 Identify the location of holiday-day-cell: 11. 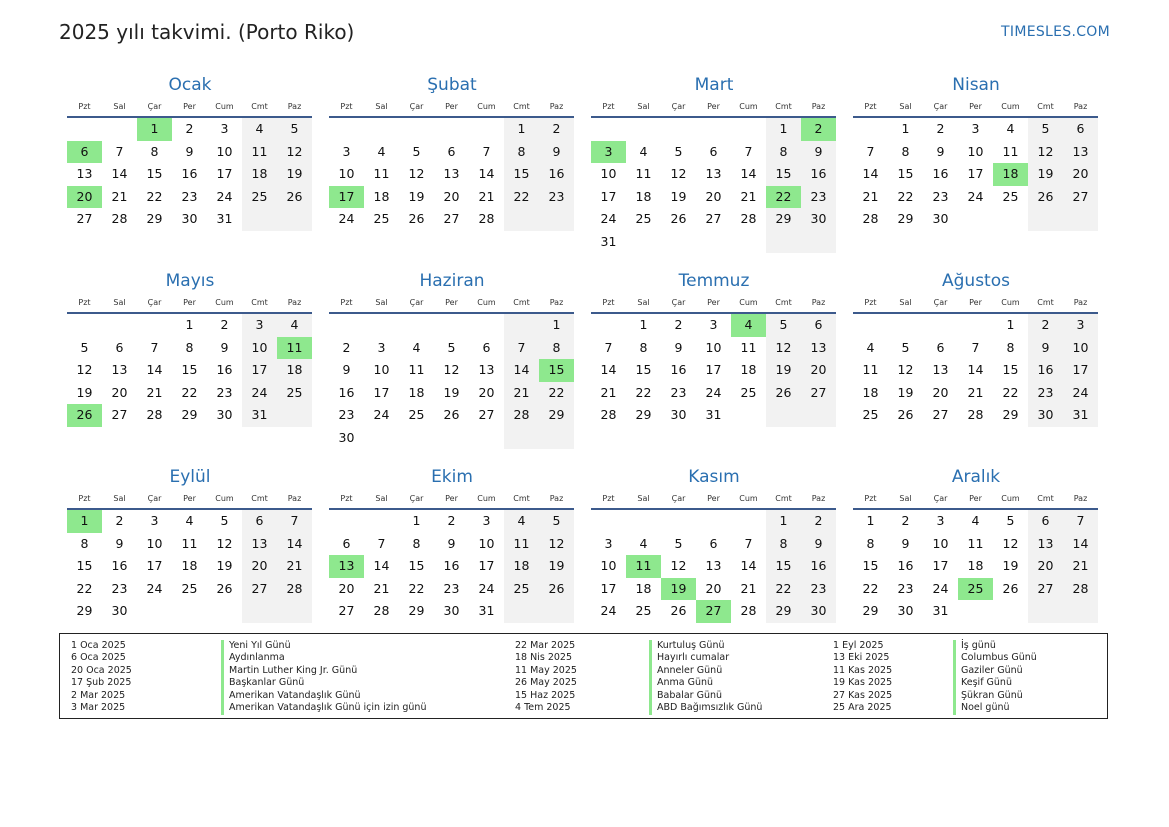
(294, 347).